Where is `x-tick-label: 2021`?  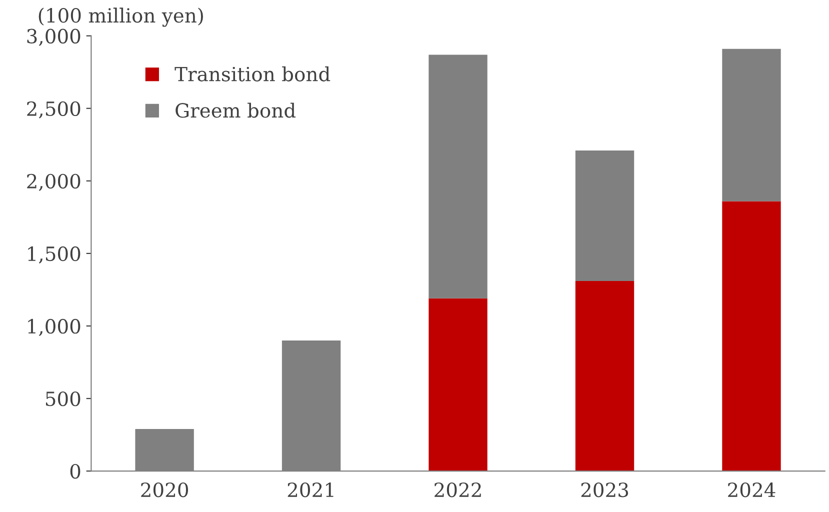
x-tick-label: 2021 is located at coordinates (311, 490).